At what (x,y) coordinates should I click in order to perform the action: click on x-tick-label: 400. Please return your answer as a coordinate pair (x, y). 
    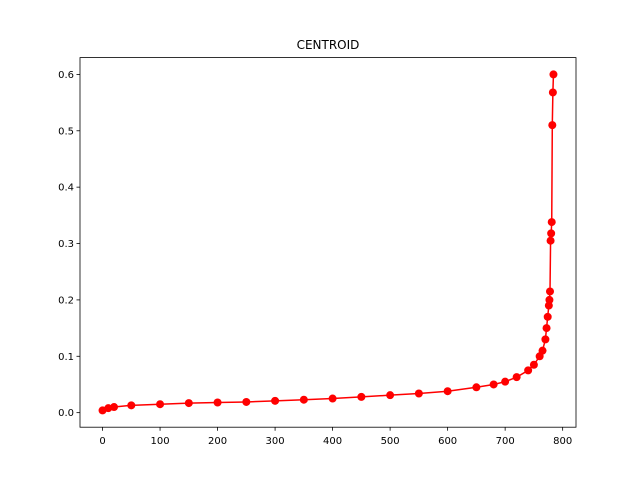
    Looking at the image, I should click on (332, 441).